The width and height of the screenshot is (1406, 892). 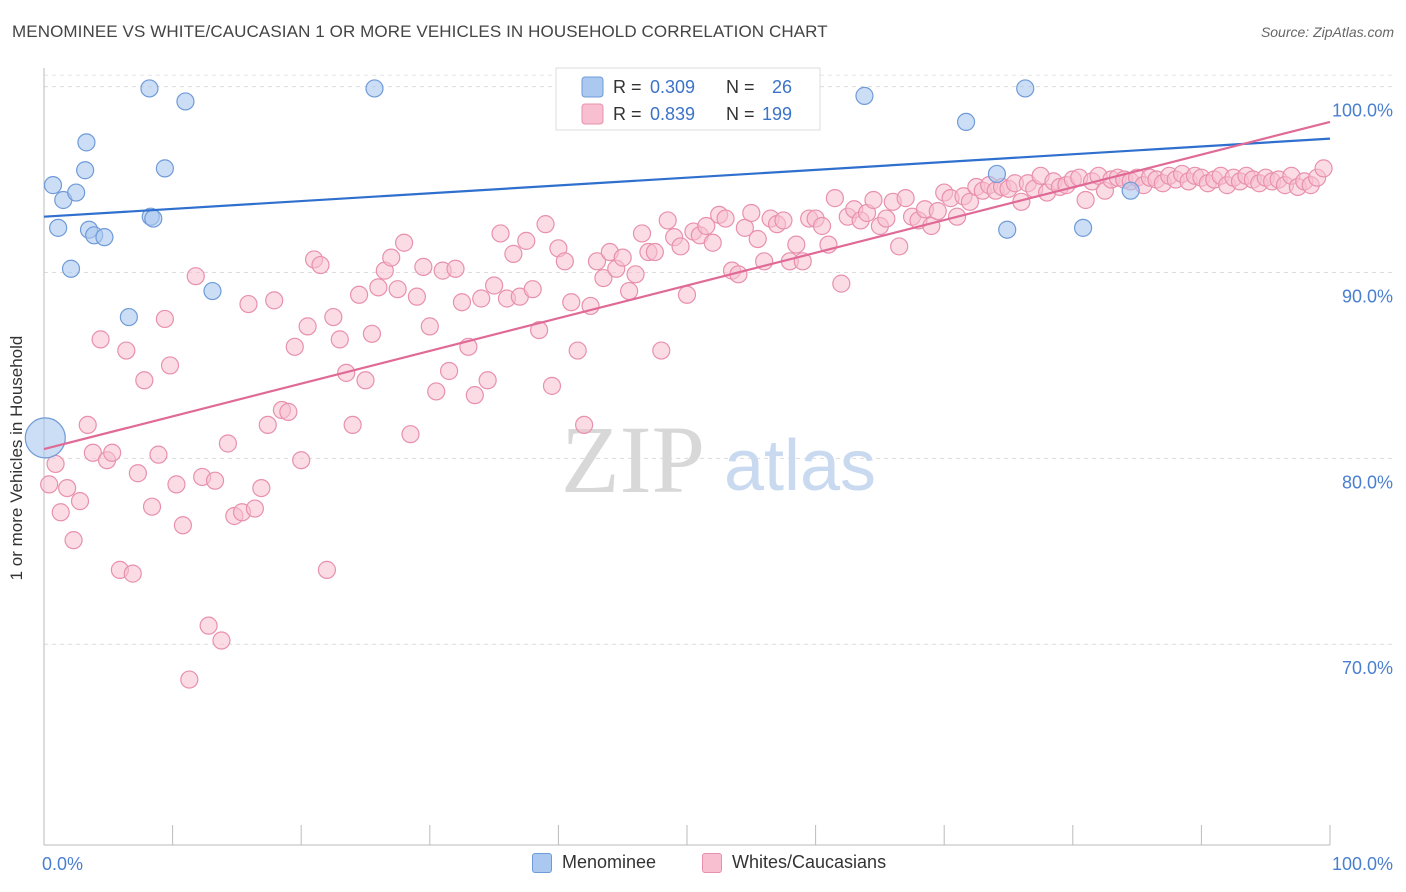 What do you see at coordinates (712, 862) in the screenshot?
I see `bottom-legend-swatch-whites` at bounding box center [712, 862].